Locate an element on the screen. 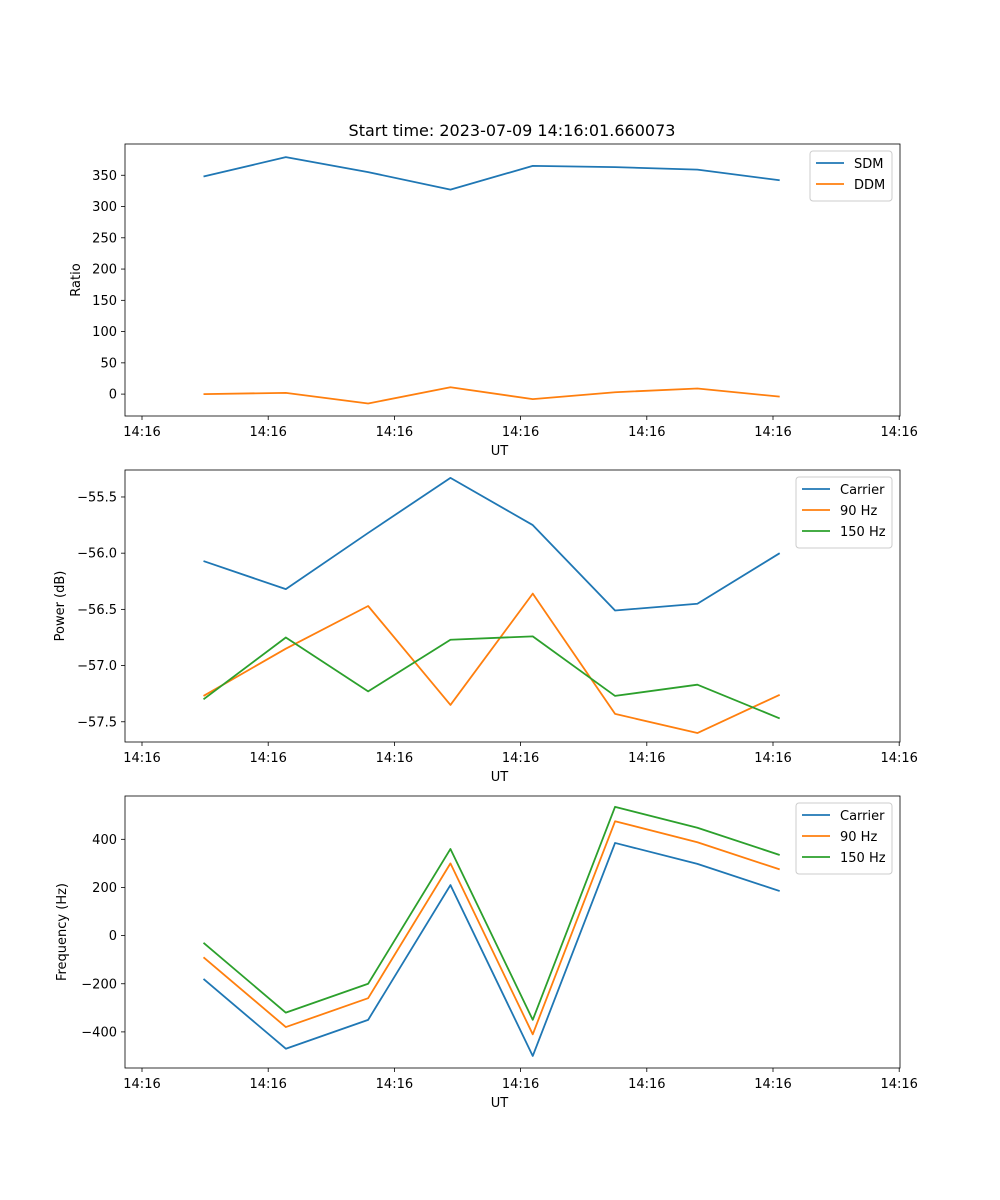 Image resolution: width=1000 pixels, height=1200 pixels. y-tick-label: −57.5 is located at coordinates (97, 722).